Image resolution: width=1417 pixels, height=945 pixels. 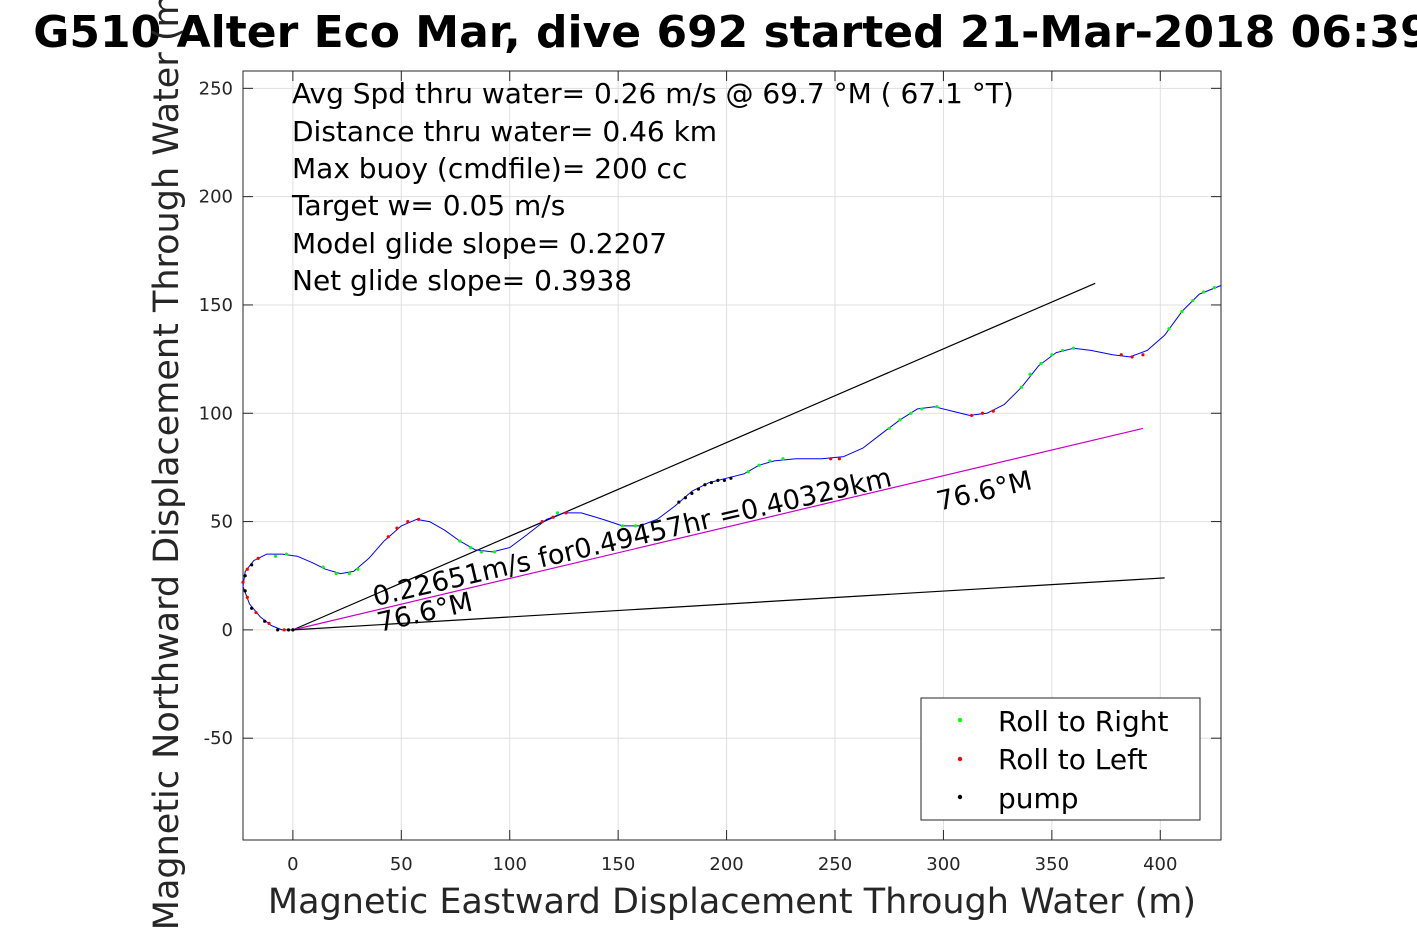 I want to click on legend-marker-pump, so click(x=960, y=797).